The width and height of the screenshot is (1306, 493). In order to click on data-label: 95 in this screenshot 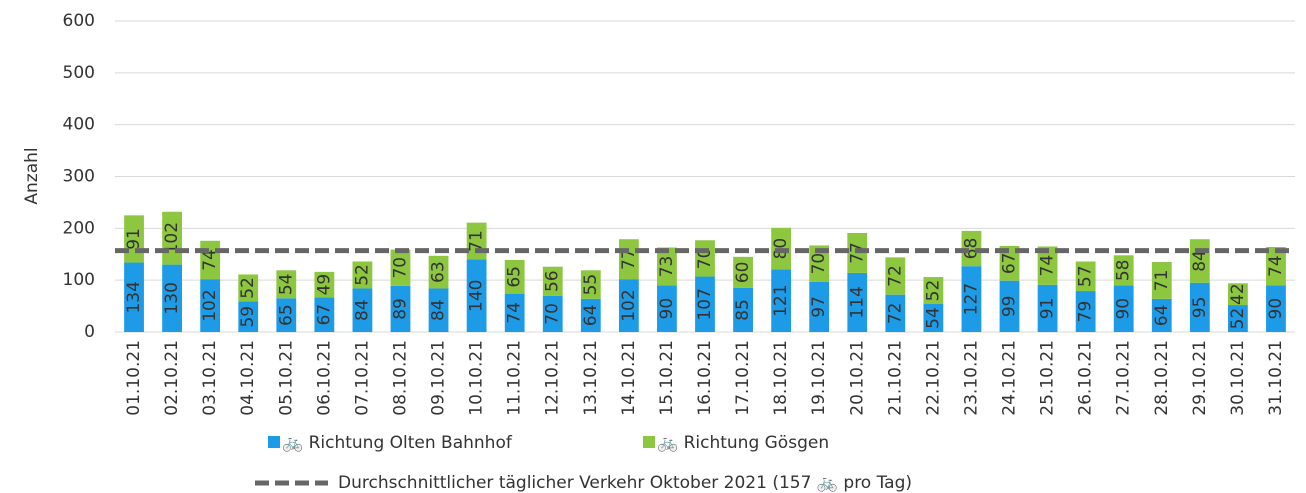, I will do `click(1200, 308)`.